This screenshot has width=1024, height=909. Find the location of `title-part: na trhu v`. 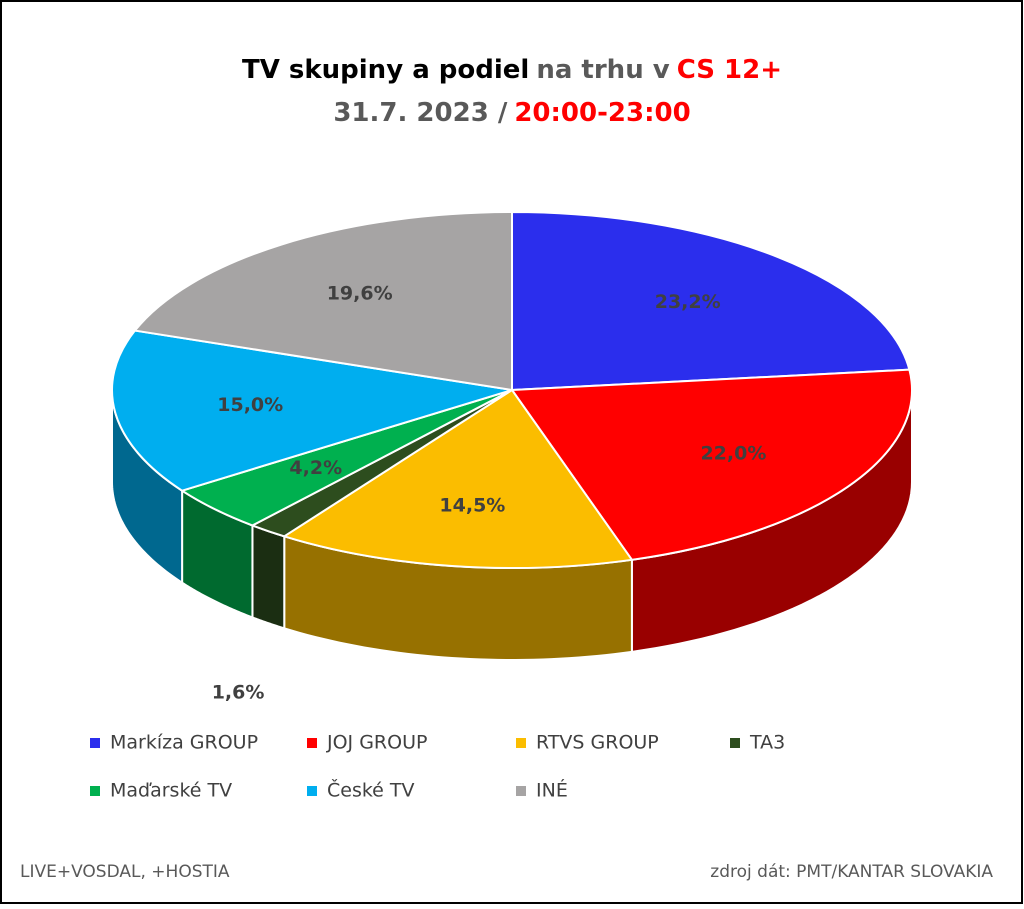

title-part: na trhu v is located at coordinates (602, 70).